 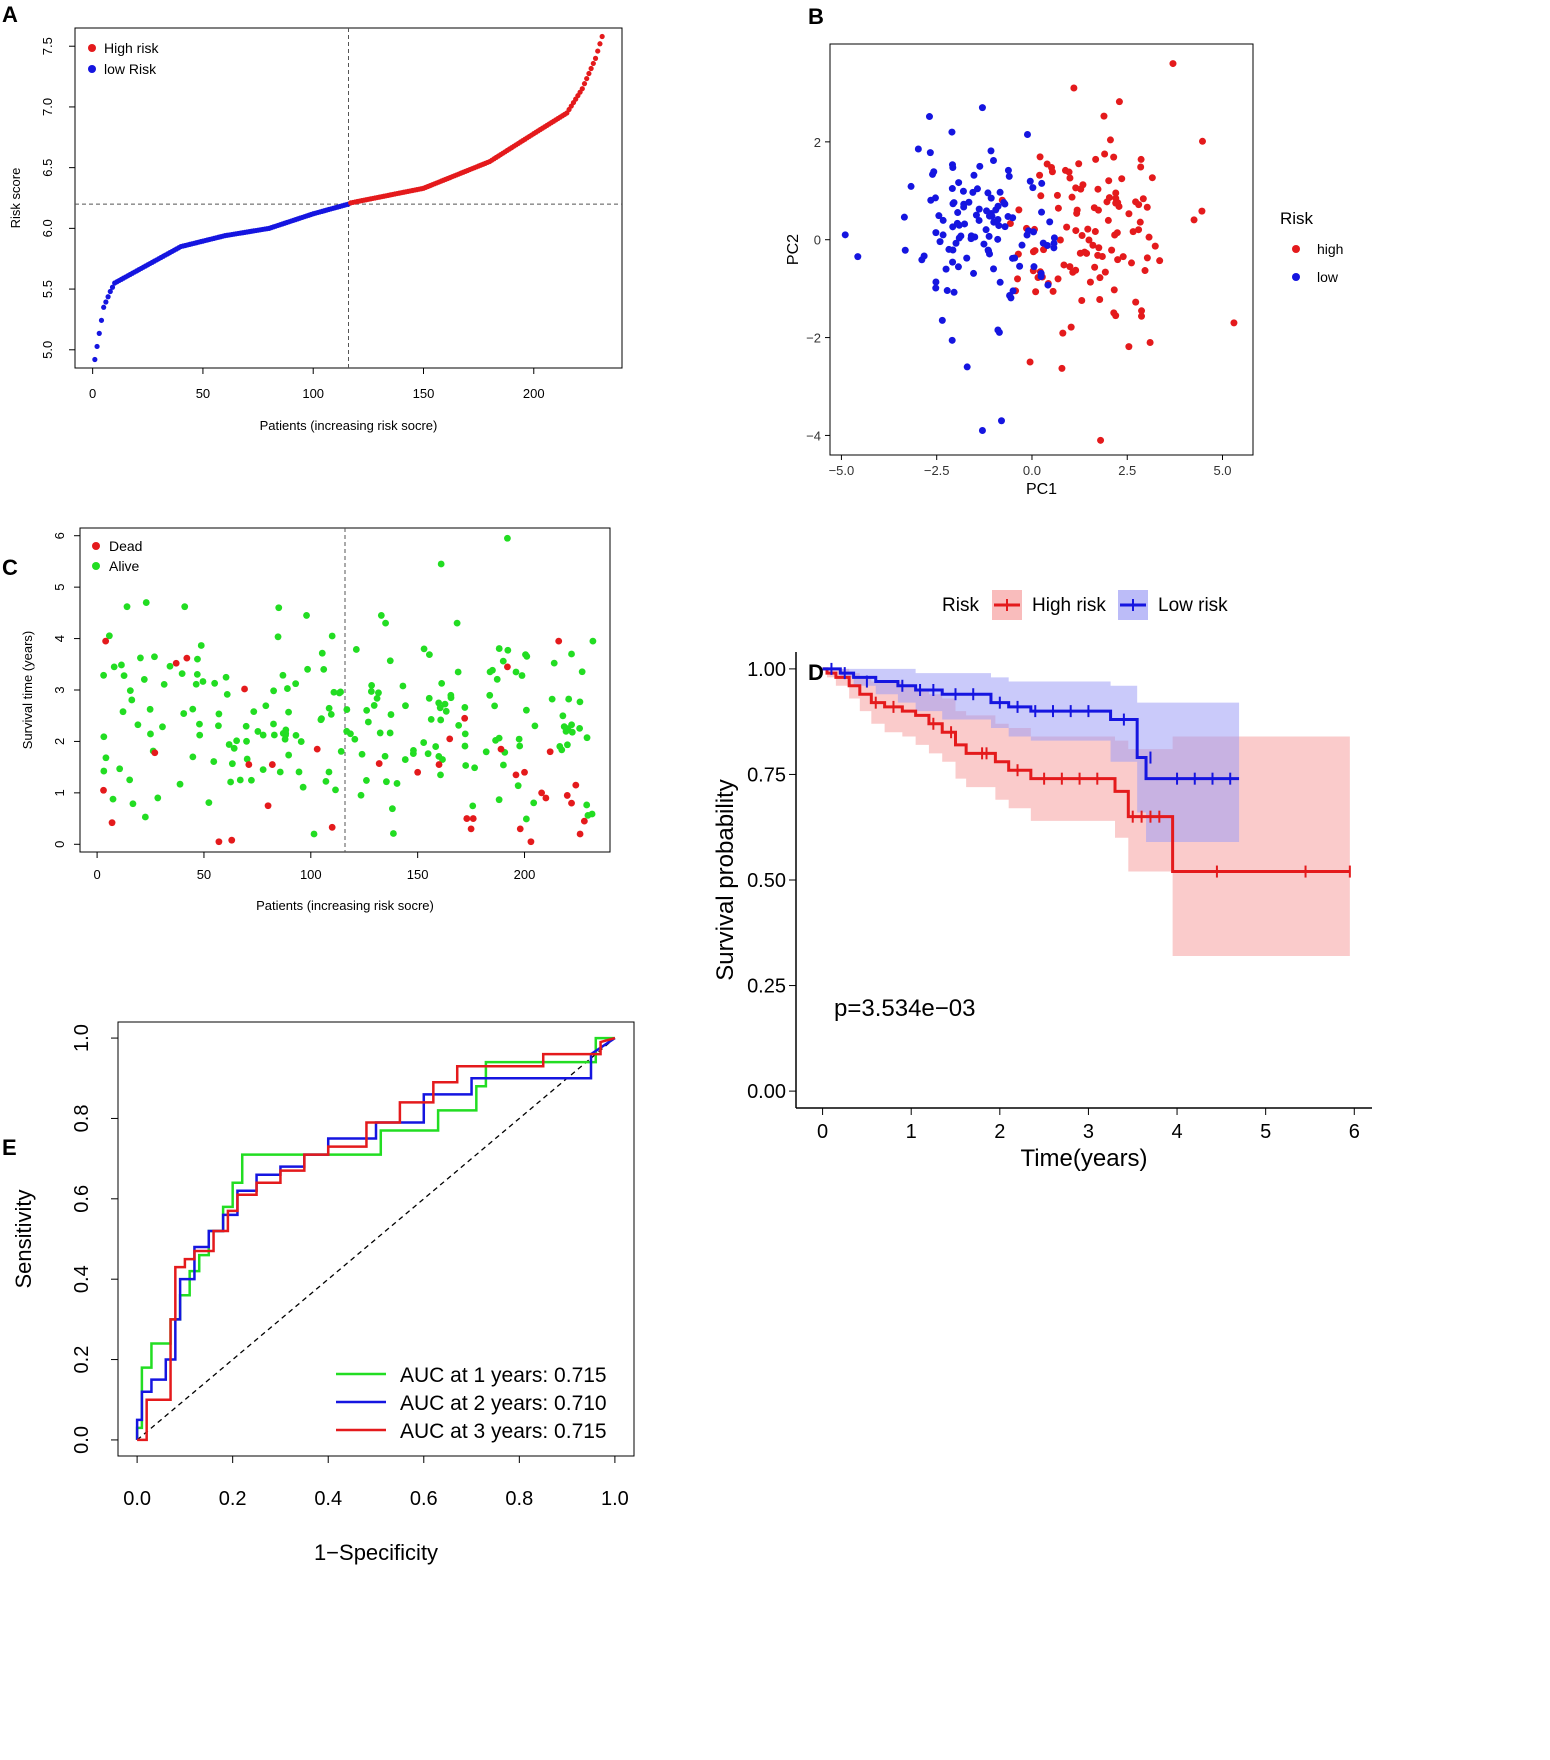 What do you see at coordinates (519, 1499) in the screenshot?
I see `x-tick-label: 0.8` at bounding box center [519, 1499].